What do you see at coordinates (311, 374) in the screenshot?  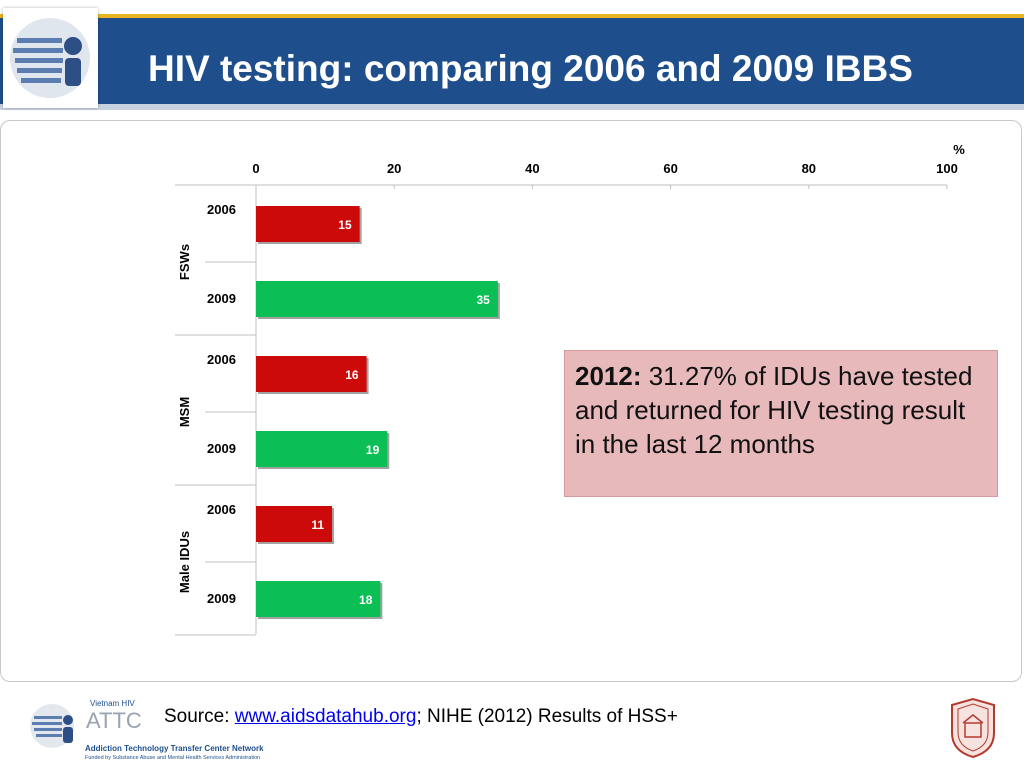 I see `bar-msm-2006` at bounding box center [311, 374].